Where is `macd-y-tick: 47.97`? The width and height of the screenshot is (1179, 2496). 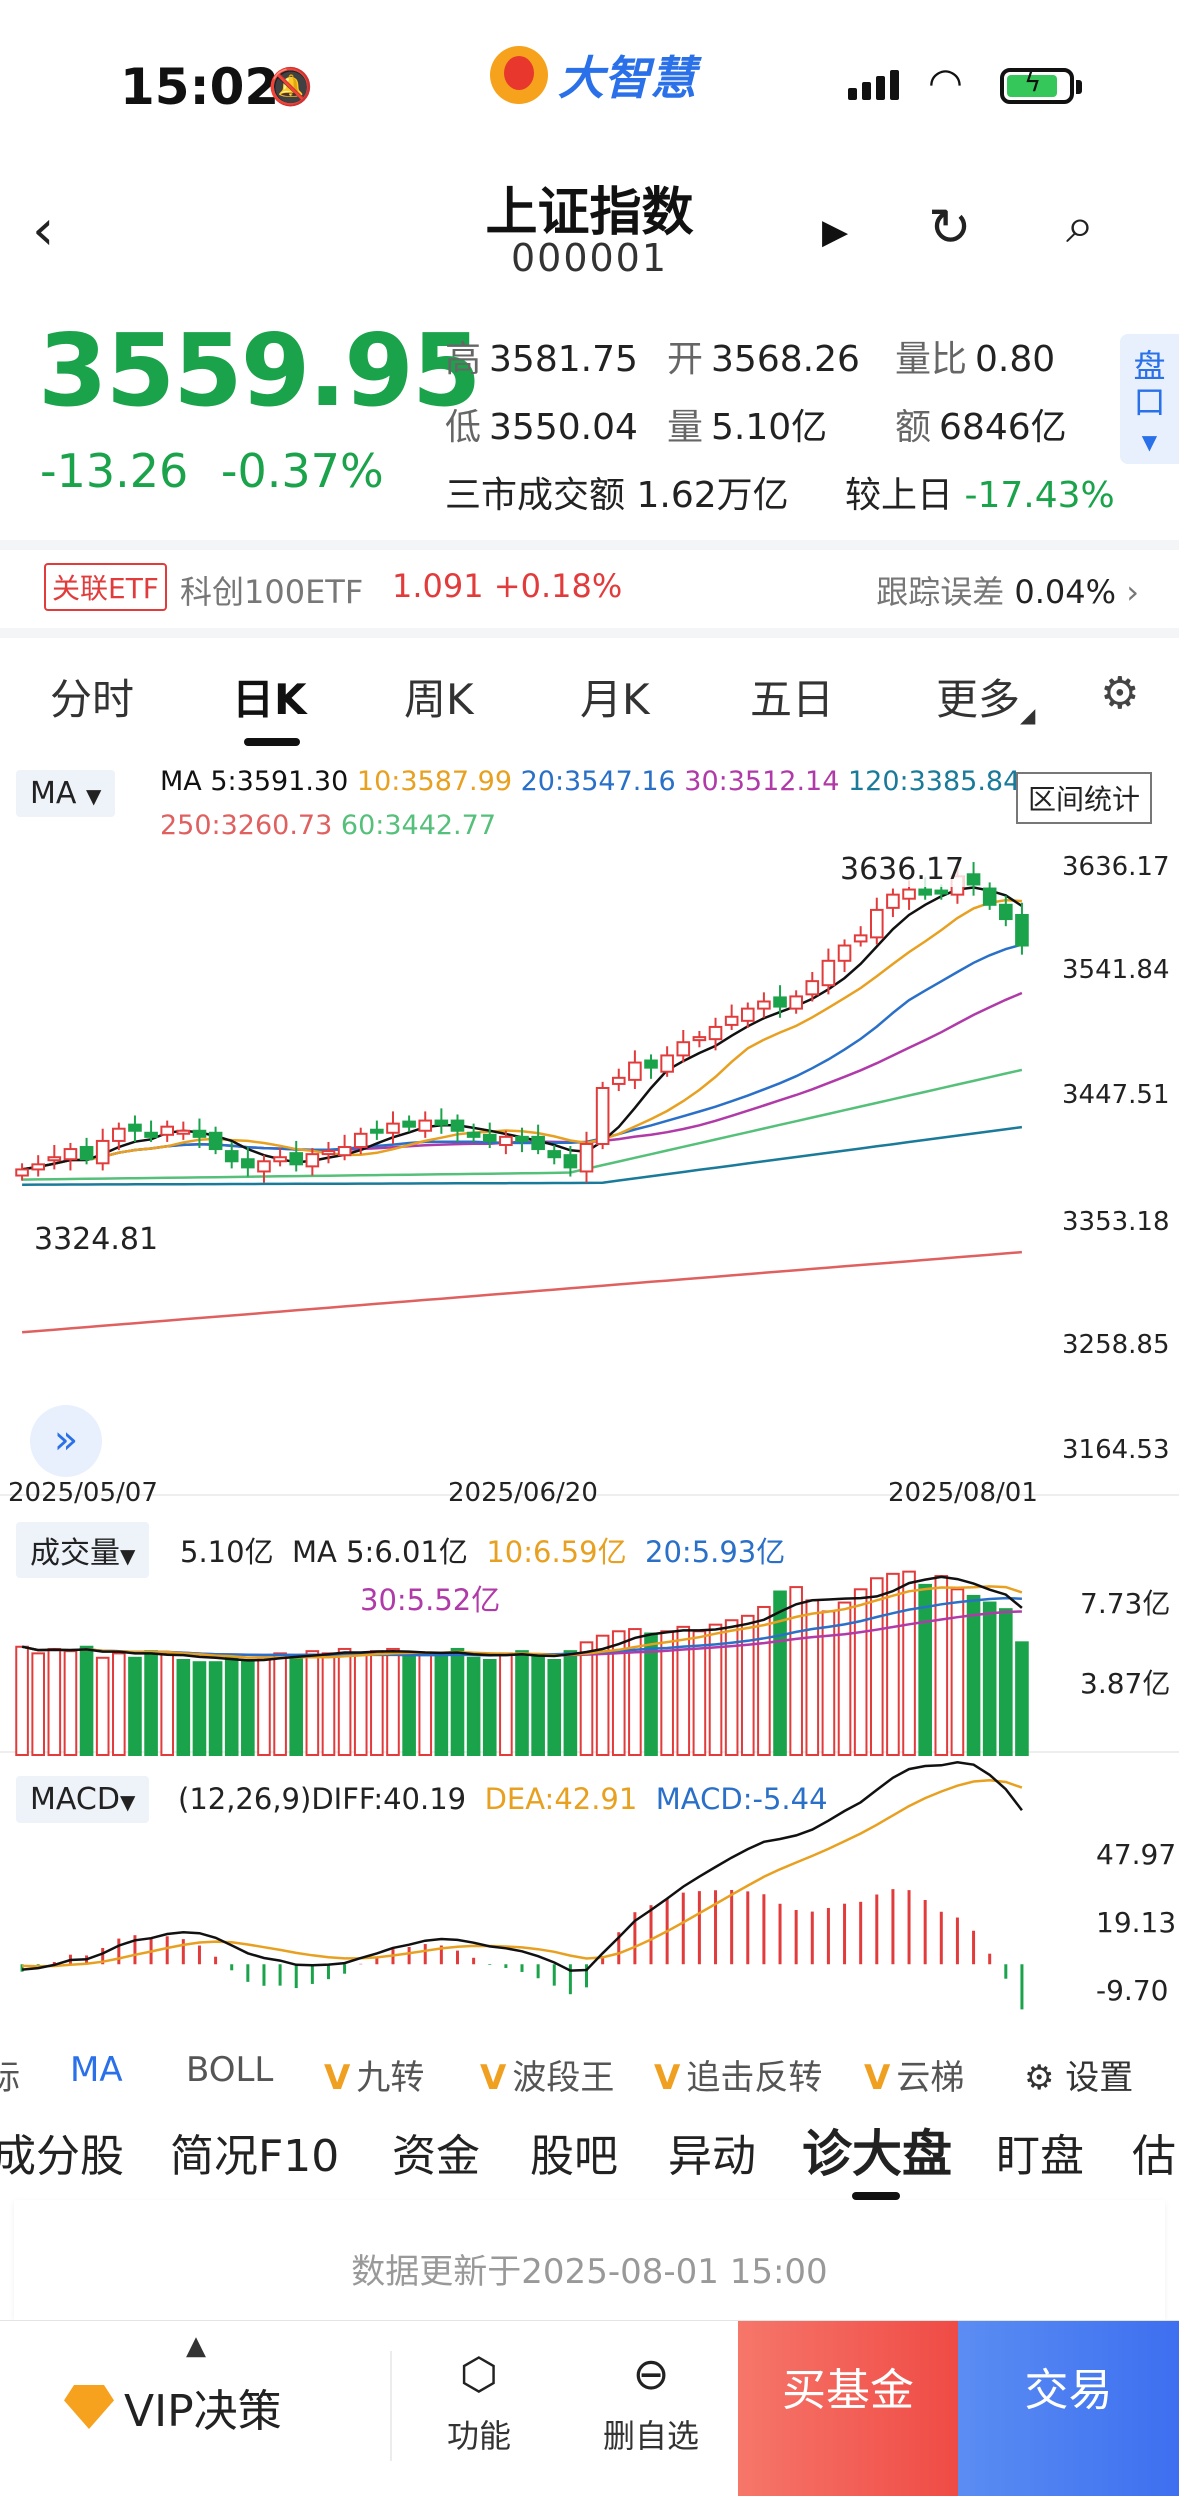
macd-y-tick: 47.97 is located at coordinates (1136, 1854).